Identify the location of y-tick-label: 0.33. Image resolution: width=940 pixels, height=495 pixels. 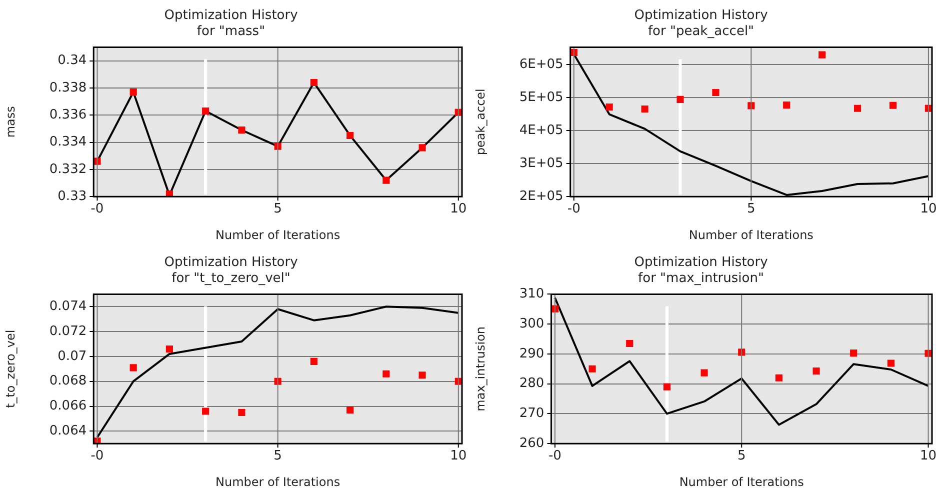
(72, 196).